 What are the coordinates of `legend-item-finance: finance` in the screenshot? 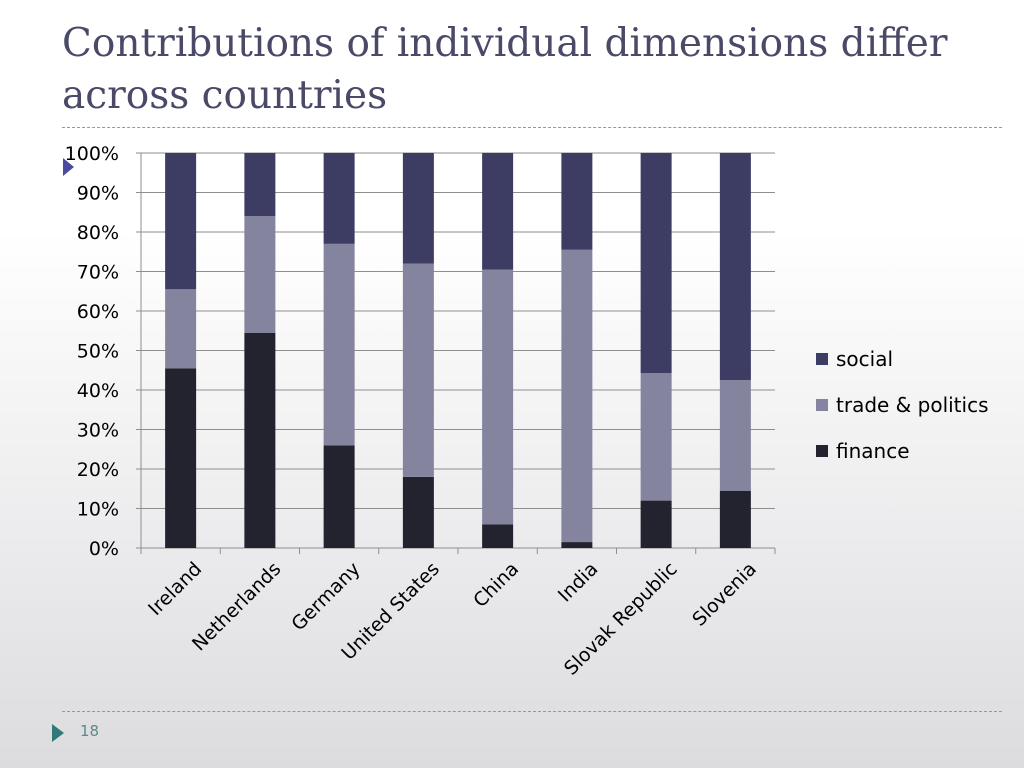 It's located at (902, 451).